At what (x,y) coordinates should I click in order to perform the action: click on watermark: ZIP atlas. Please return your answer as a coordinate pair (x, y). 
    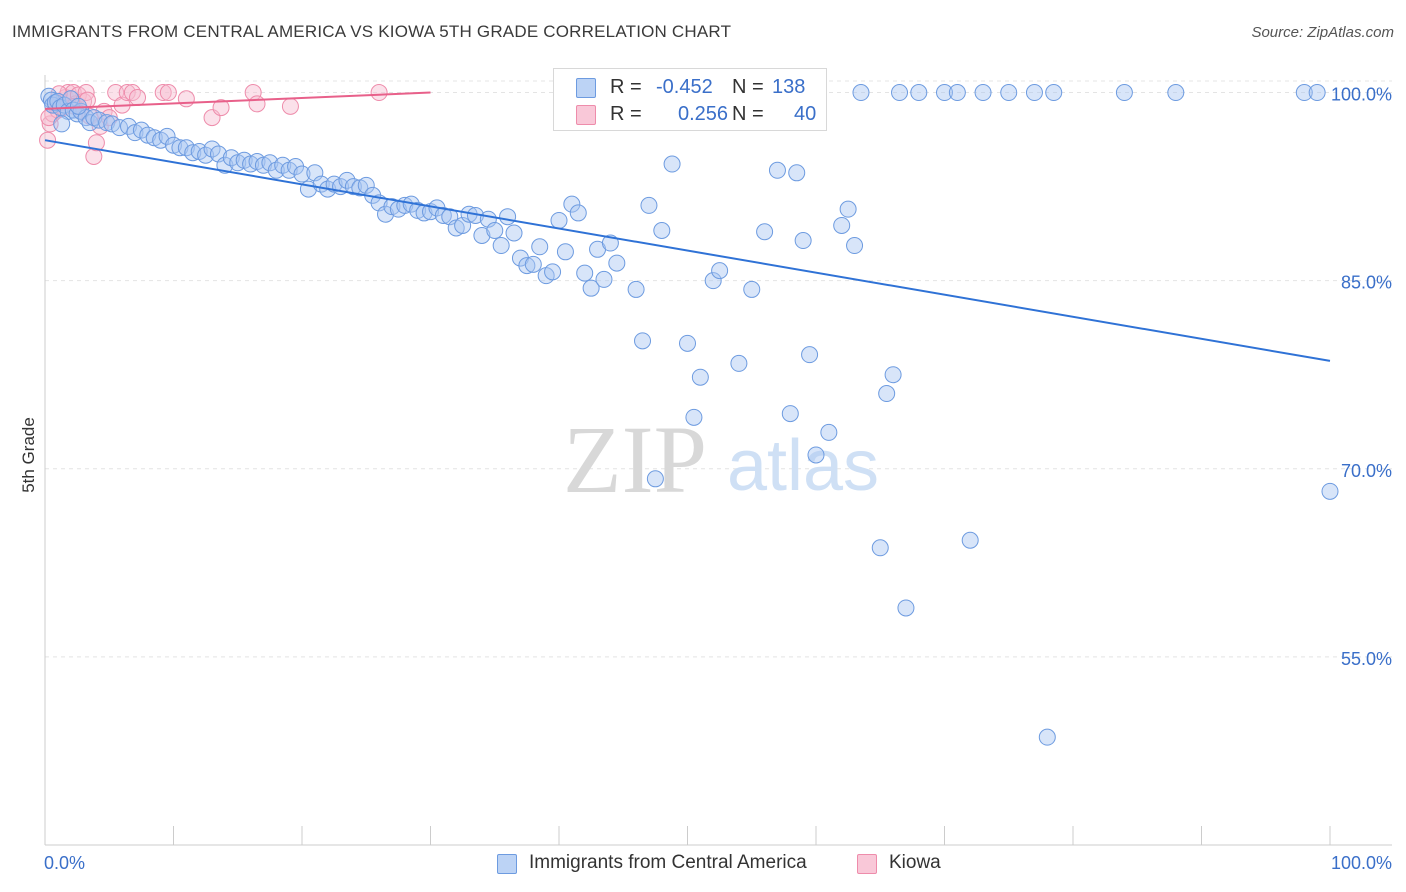
    Looking at the image, I should click on (721, 459).